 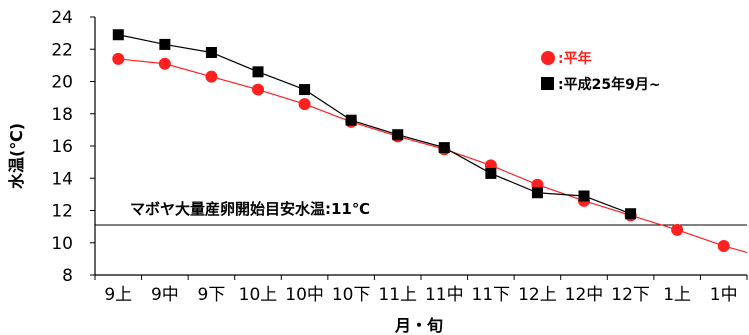 What do you see at coordinates (67, 276) in the screenshot?
I see `y-tick-label: 8` at bounding box center [67, 276].